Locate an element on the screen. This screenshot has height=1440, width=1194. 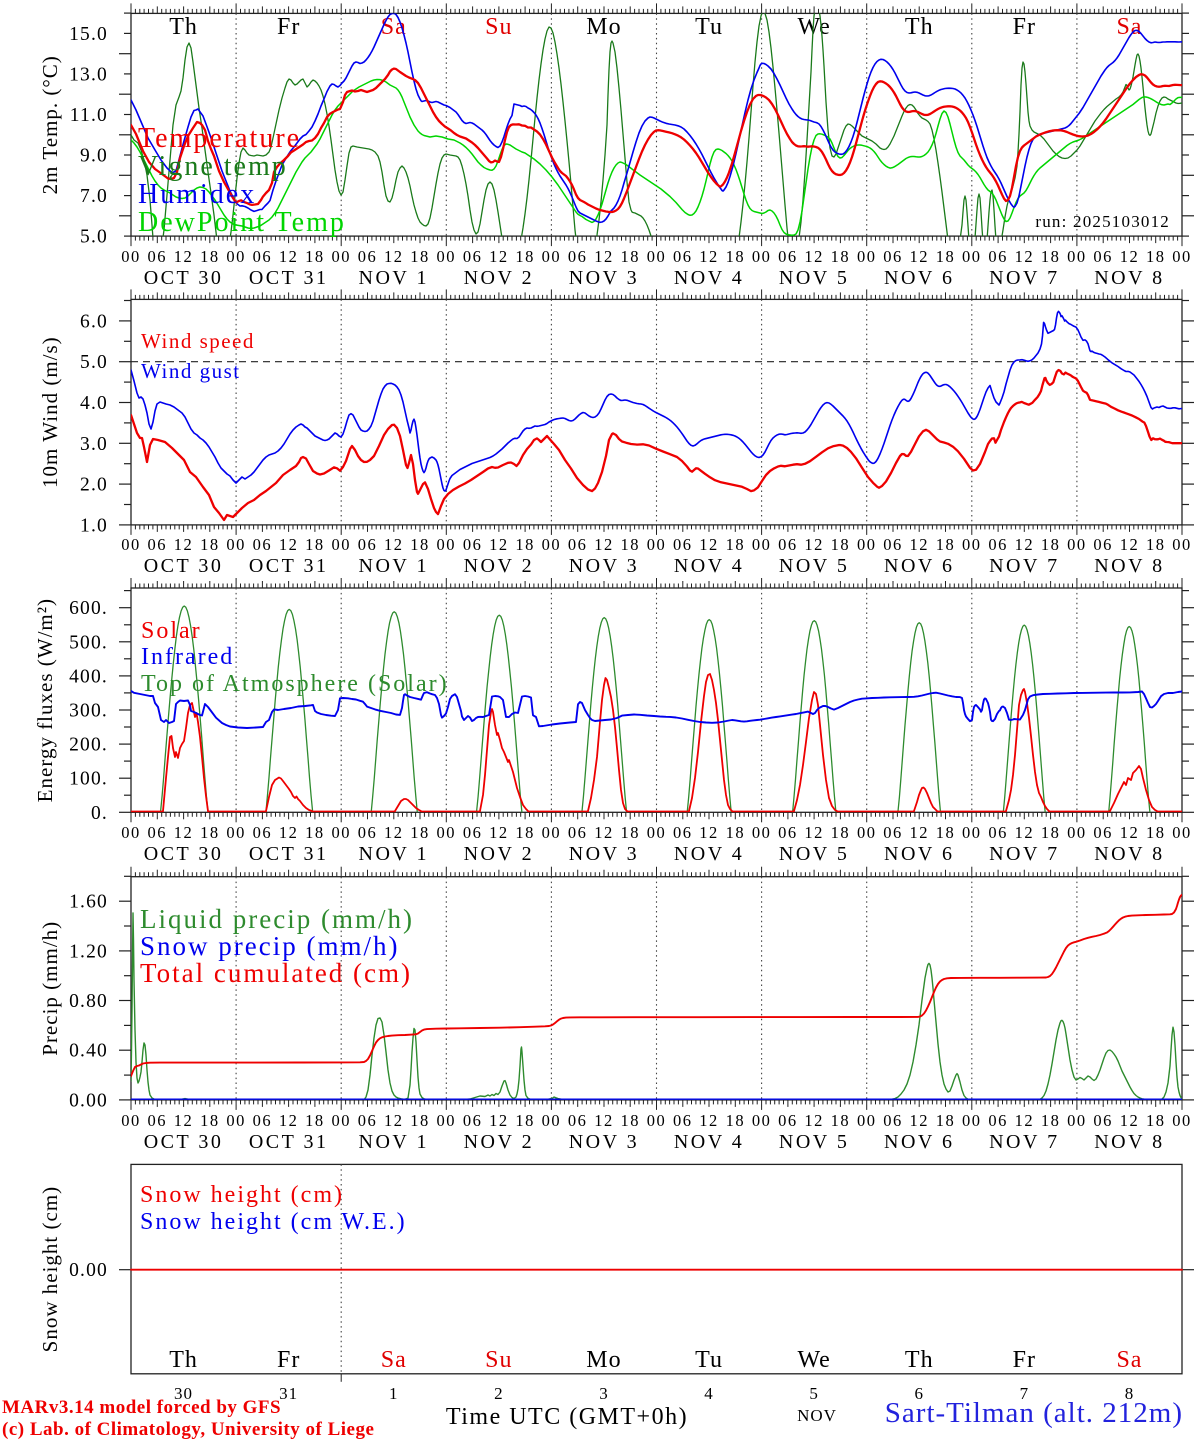
svg-text: 4 is located at coordinates (709, 1393).